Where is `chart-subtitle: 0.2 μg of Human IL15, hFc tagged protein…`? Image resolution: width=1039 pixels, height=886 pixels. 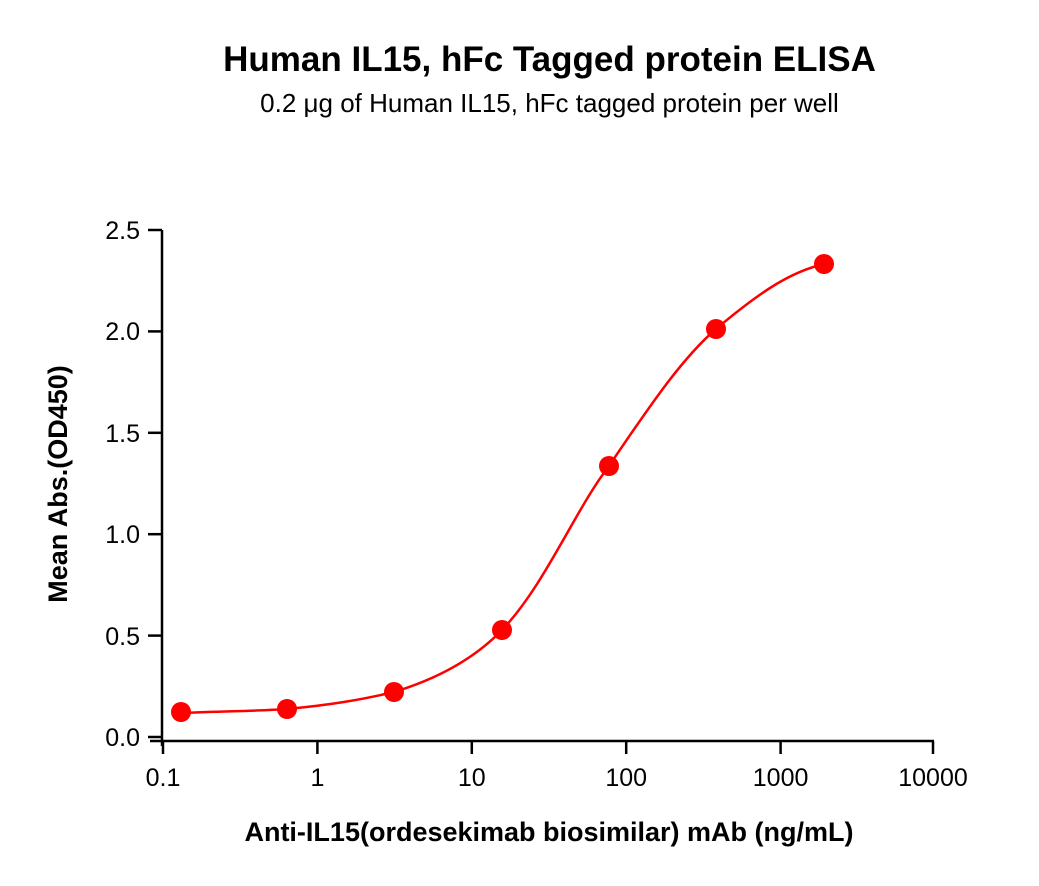
chart-subtitle: 0.2 μg of Human IL15, hFc tagged protein… is located at coordinates (549, 103).